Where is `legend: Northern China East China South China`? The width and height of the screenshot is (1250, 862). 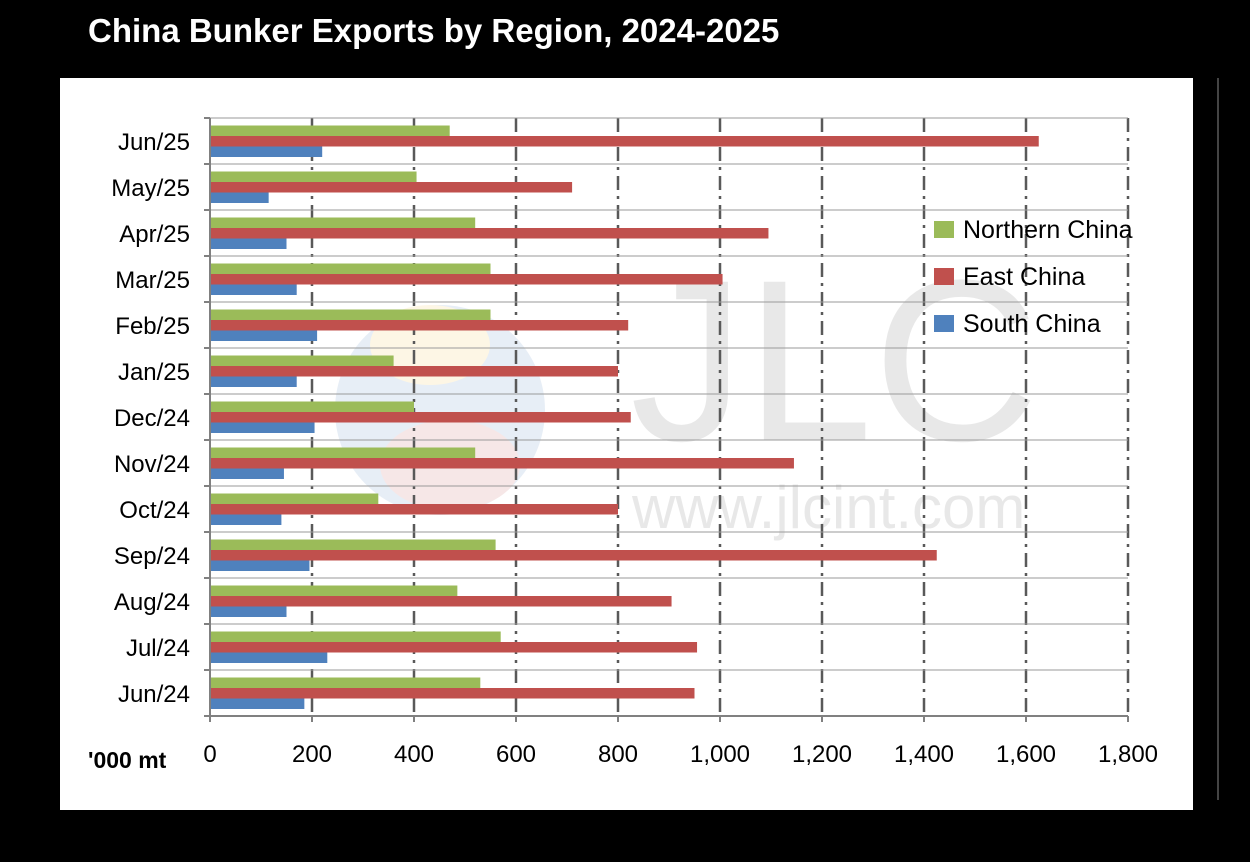
legend: Northern China East China South China is located at coordinates (1033, 277).